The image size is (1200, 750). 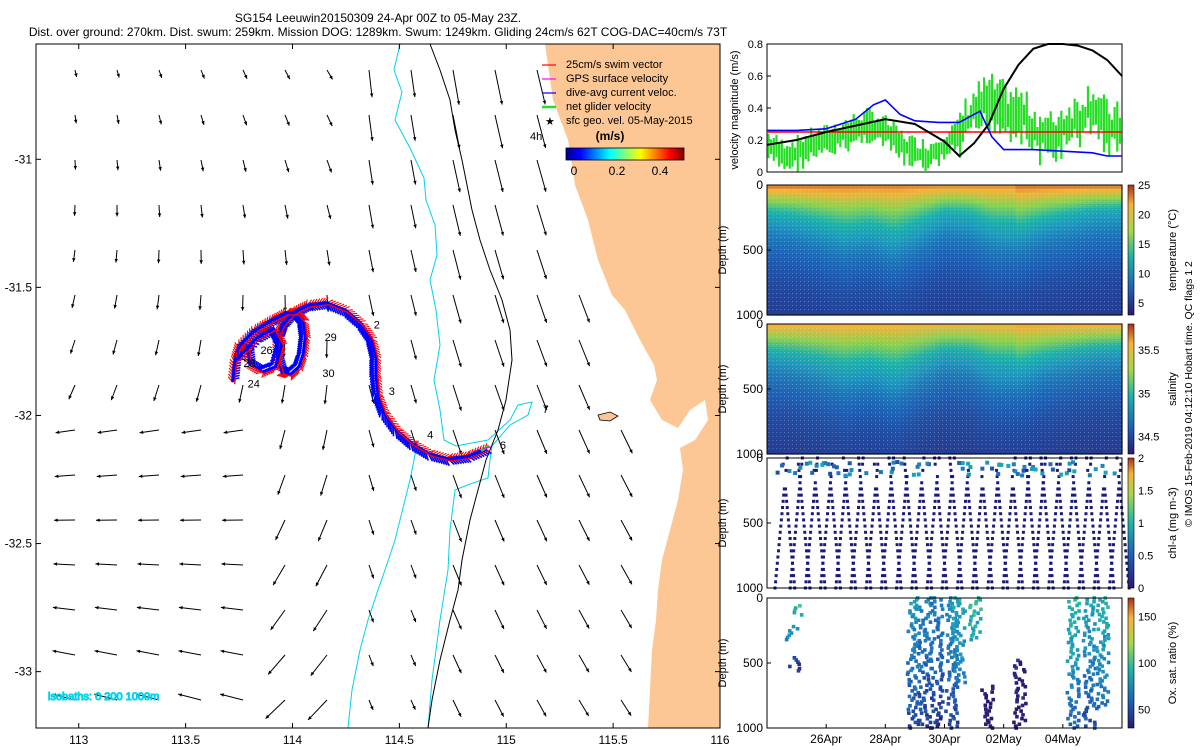 What do you see at coordinates (328, 374) in the screenshot?
I see `day-label: 30` at bounding box center [328, 374].